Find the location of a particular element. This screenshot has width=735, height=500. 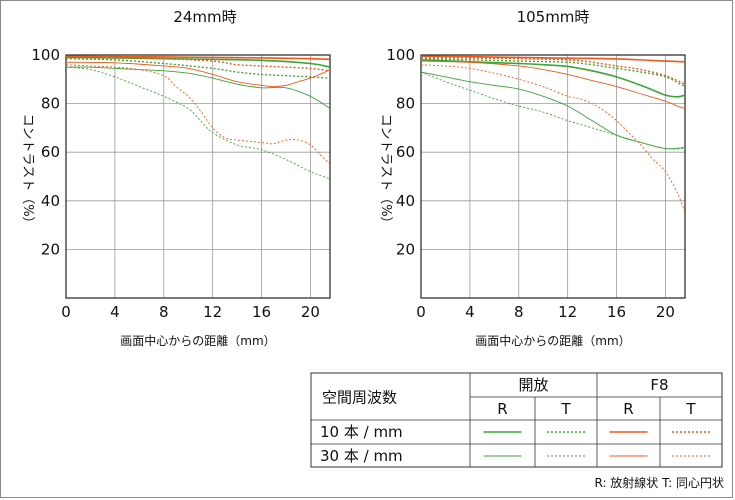

legend-row-10: 10 本 / mm is located at coordinates (361, 432).